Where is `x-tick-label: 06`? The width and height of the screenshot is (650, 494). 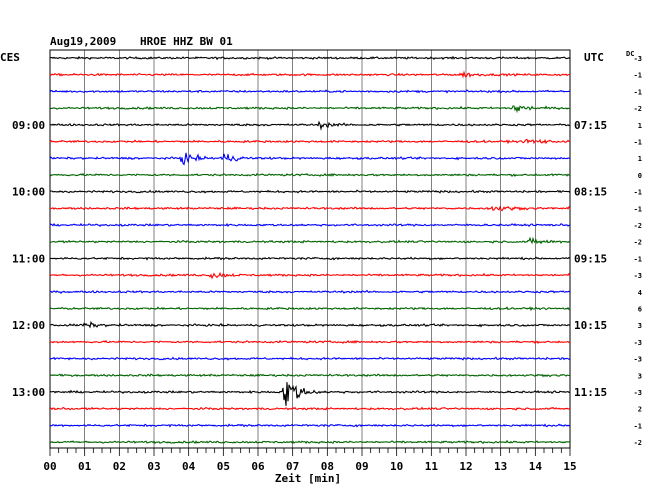
x-tick-label: 06 is located at coordinates (258, 466).